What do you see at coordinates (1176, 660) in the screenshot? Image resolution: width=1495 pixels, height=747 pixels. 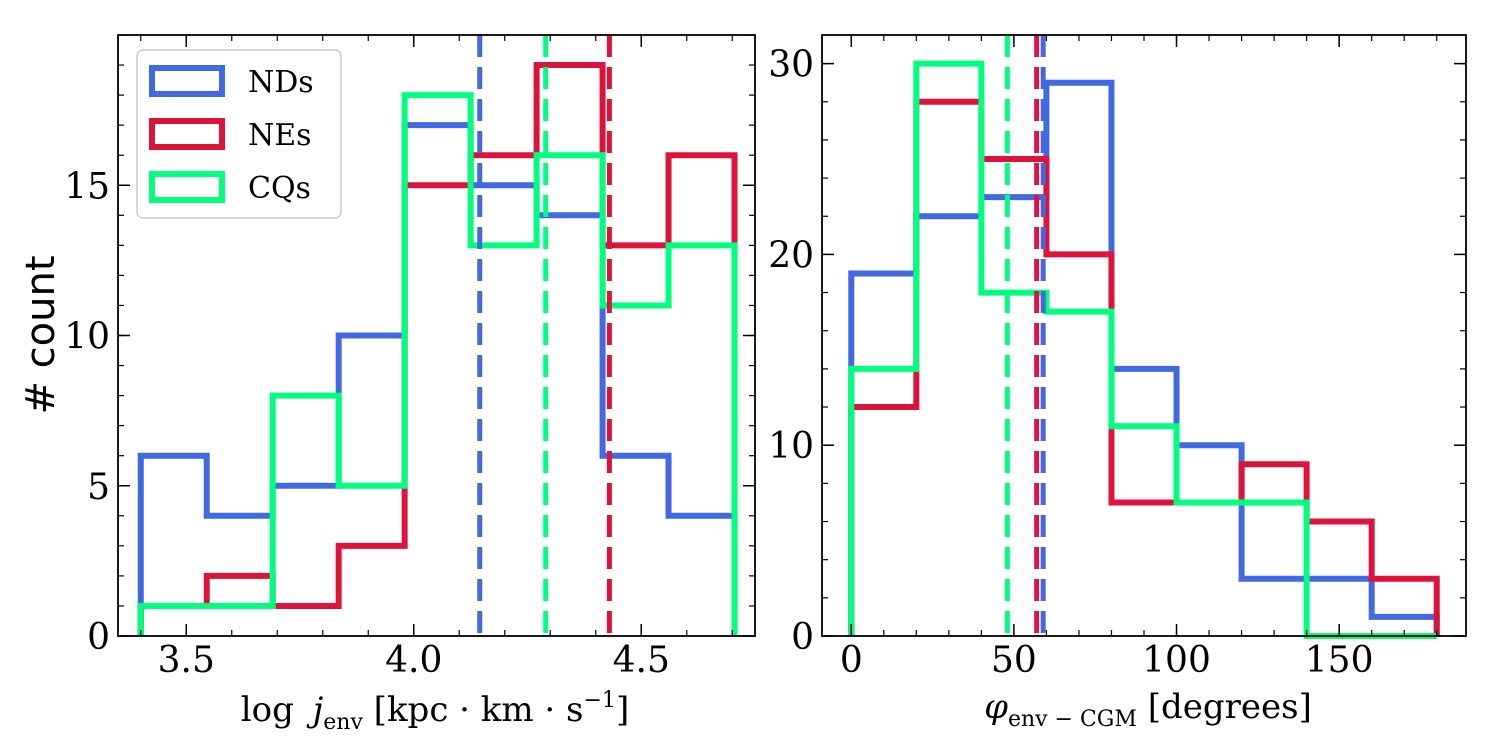 I see `x-tick-label: 100` at bounding box center [1176, 660].